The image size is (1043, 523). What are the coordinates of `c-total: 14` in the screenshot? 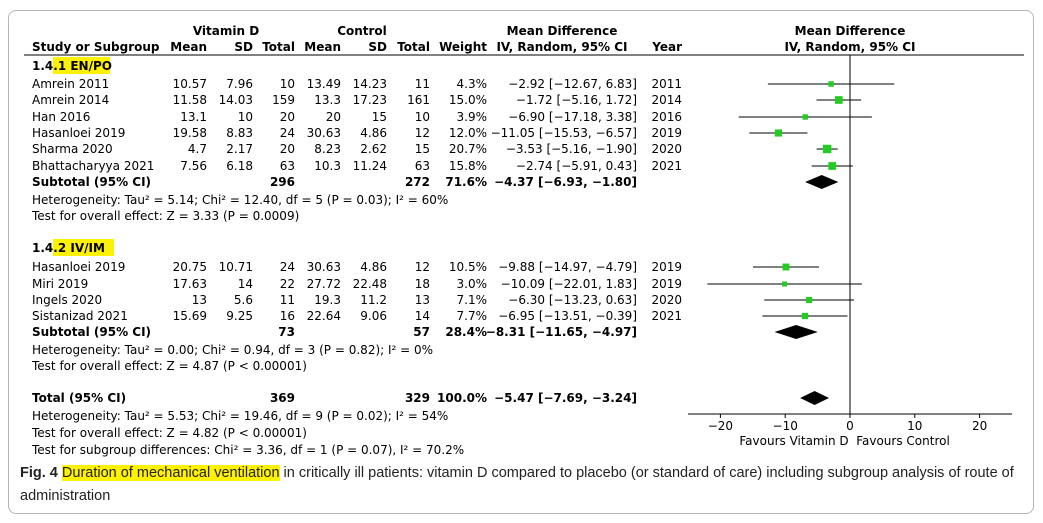 It's located at (422, 316).